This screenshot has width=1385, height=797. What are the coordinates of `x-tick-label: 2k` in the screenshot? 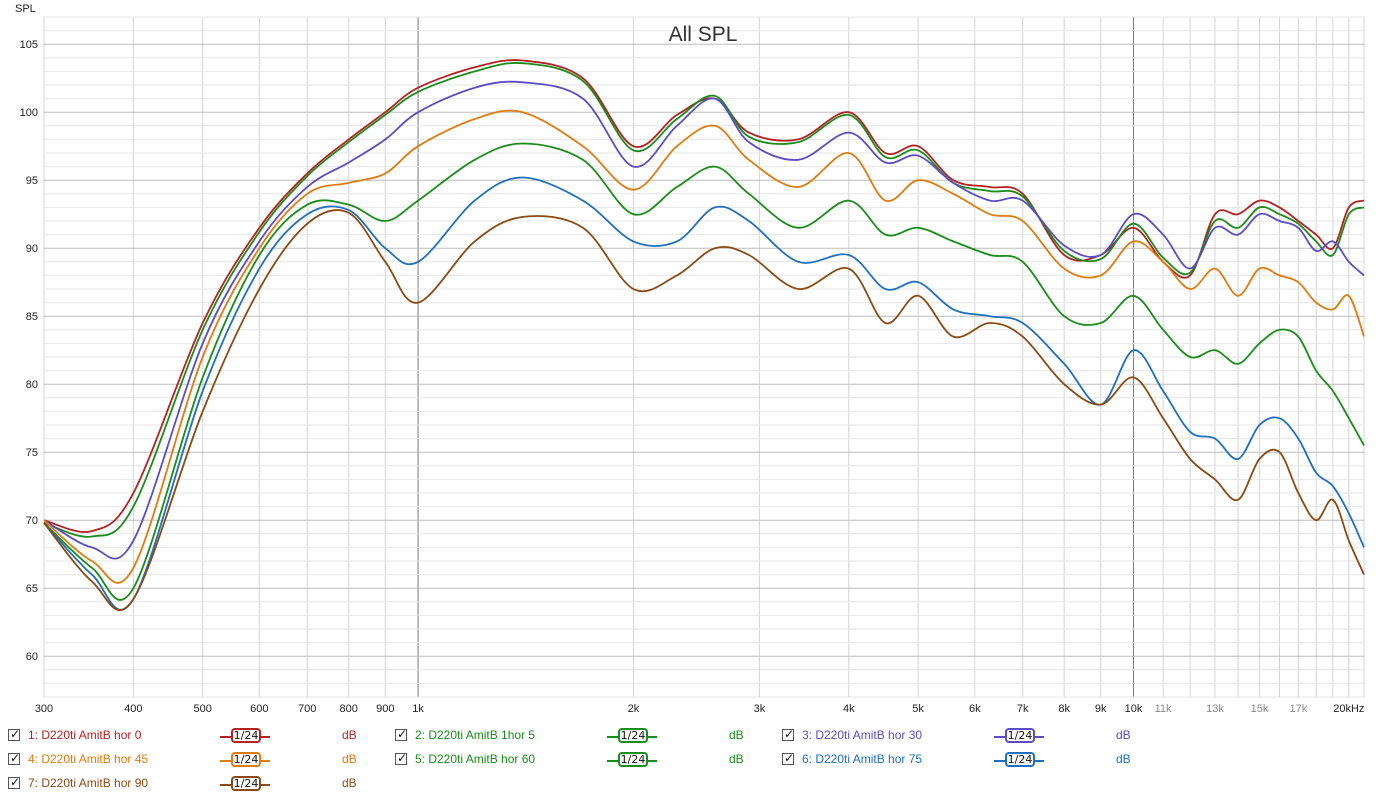 It's located at (634, 709).